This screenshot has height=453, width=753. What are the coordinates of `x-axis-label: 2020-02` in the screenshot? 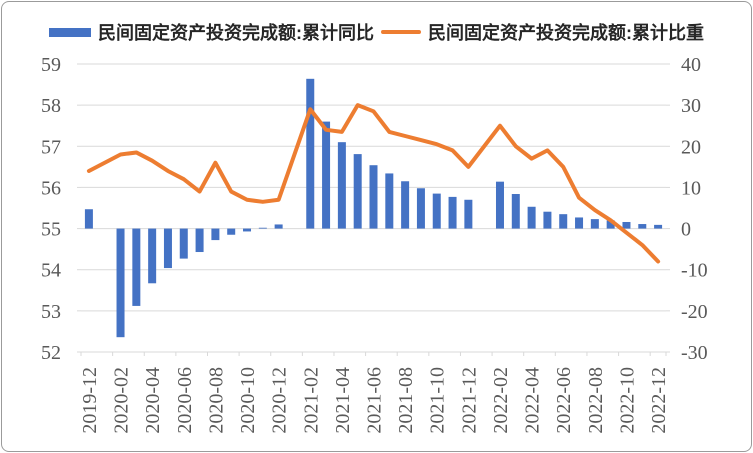 It's located at (122, 400).